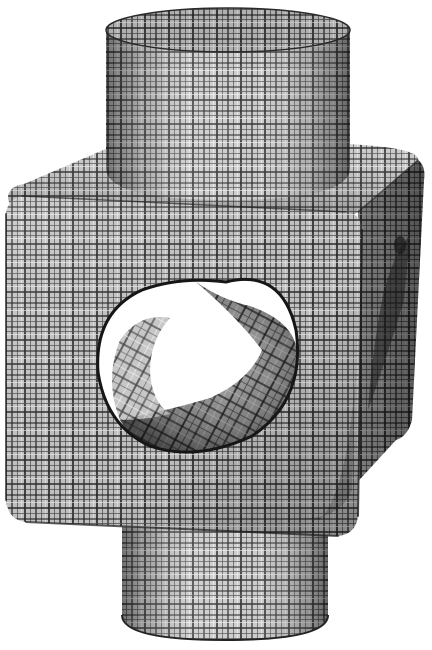 This screenshot has width=432, height=650. What do you see at coordinates (225, 581) in the screenshot?
I see `bottom-cylinder` at bounding box center [225, 581].